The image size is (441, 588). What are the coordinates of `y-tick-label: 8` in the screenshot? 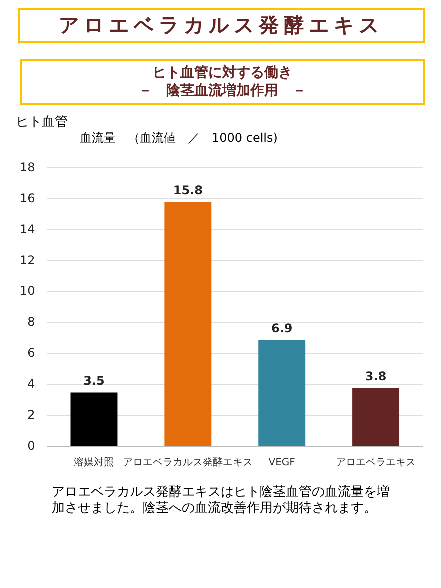 It's located at (32, 323).